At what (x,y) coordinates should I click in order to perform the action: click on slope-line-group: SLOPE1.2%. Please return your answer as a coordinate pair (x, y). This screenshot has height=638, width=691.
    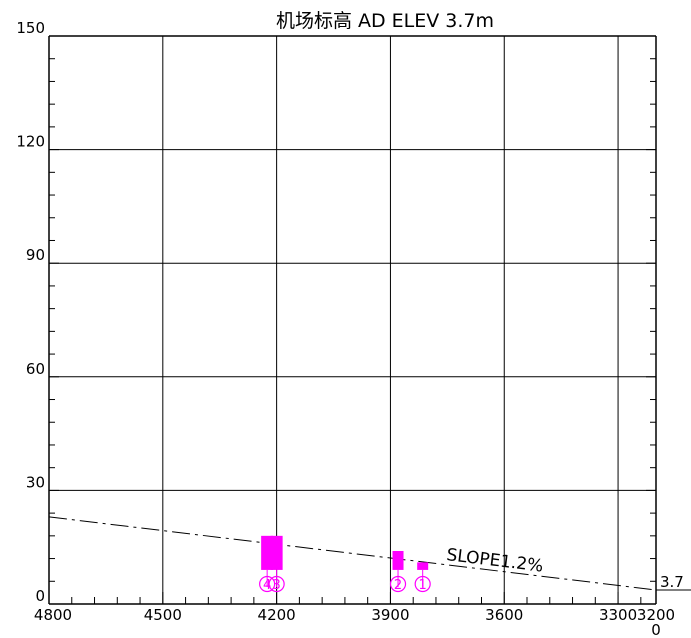
    Looking at the image, I should click on (352, 553).